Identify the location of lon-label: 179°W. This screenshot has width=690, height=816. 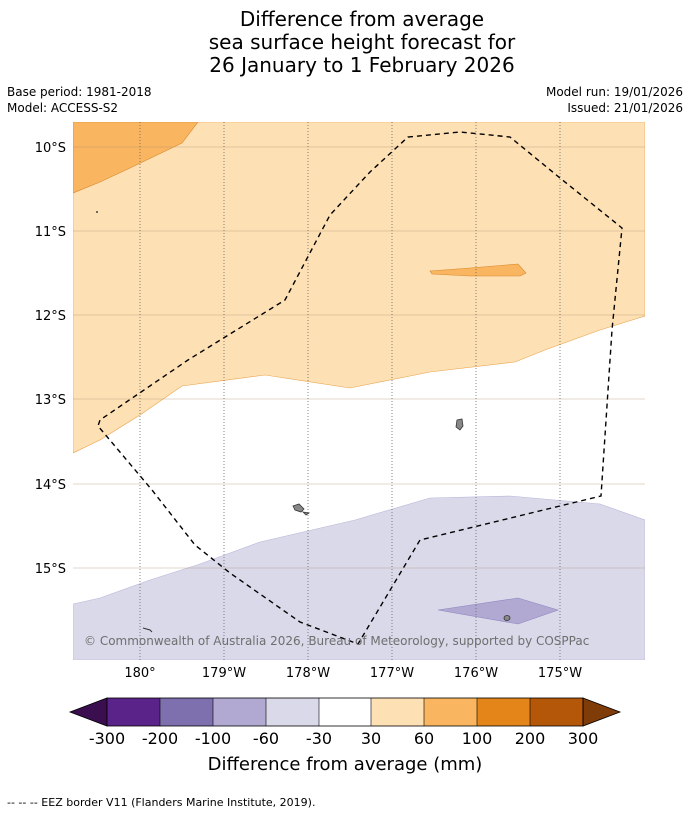
(224, 673).